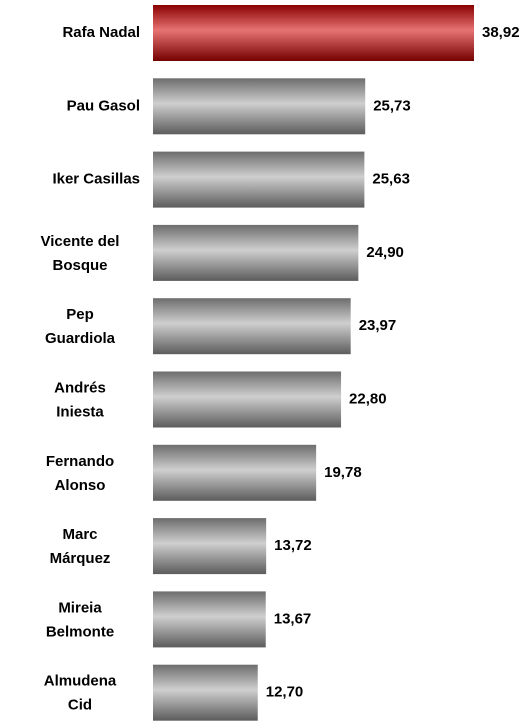 The height and width of the screenshot is (723, 532). I want to click on category-label: Pep Guardiola, so click(80, 326).